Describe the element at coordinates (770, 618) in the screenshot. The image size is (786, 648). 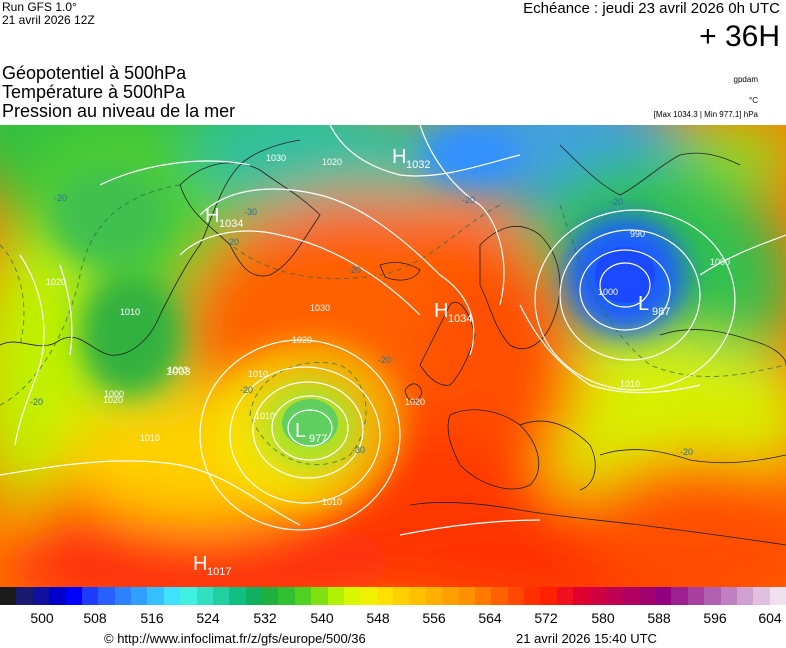
I see `colorbar-tick-label: 604` at that location.